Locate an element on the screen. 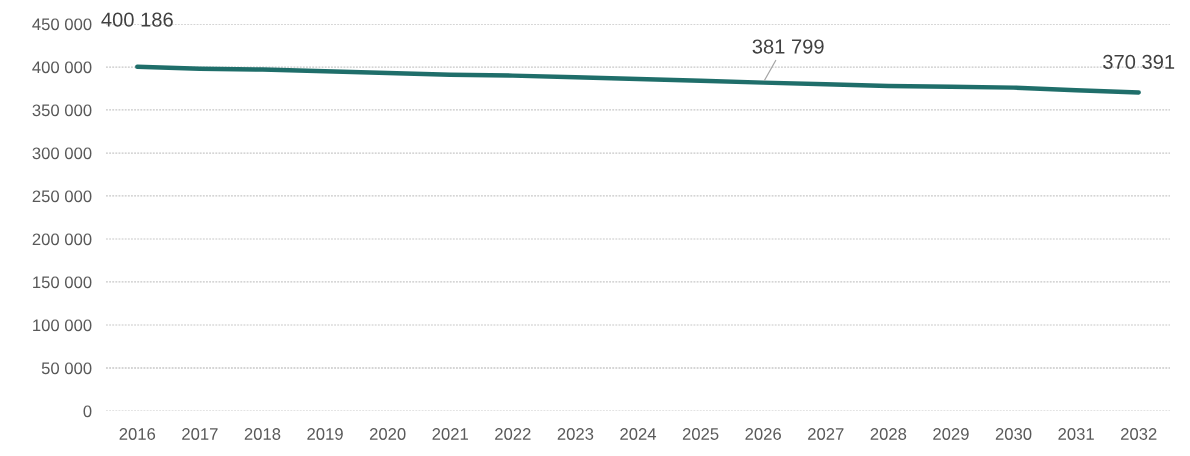  x-tick-label: 2027 is located at coordinates (826, 434).